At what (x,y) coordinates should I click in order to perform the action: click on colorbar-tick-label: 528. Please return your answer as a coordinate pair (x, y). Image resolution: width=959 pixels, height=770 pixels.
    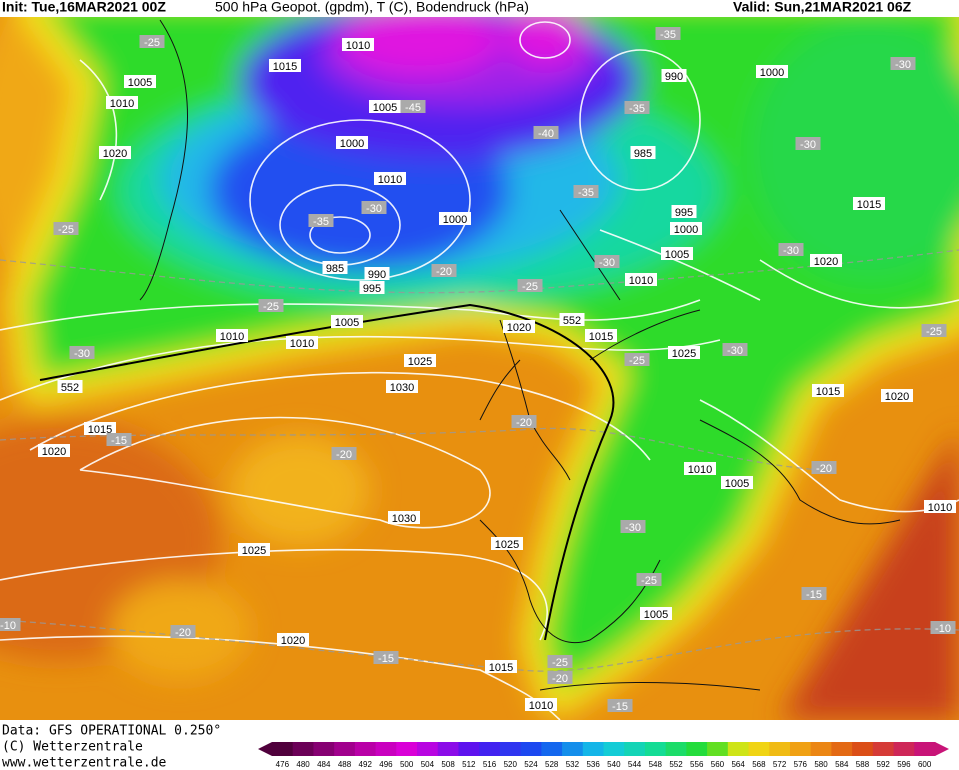
    Looking at the image, I should click on (552, 764).